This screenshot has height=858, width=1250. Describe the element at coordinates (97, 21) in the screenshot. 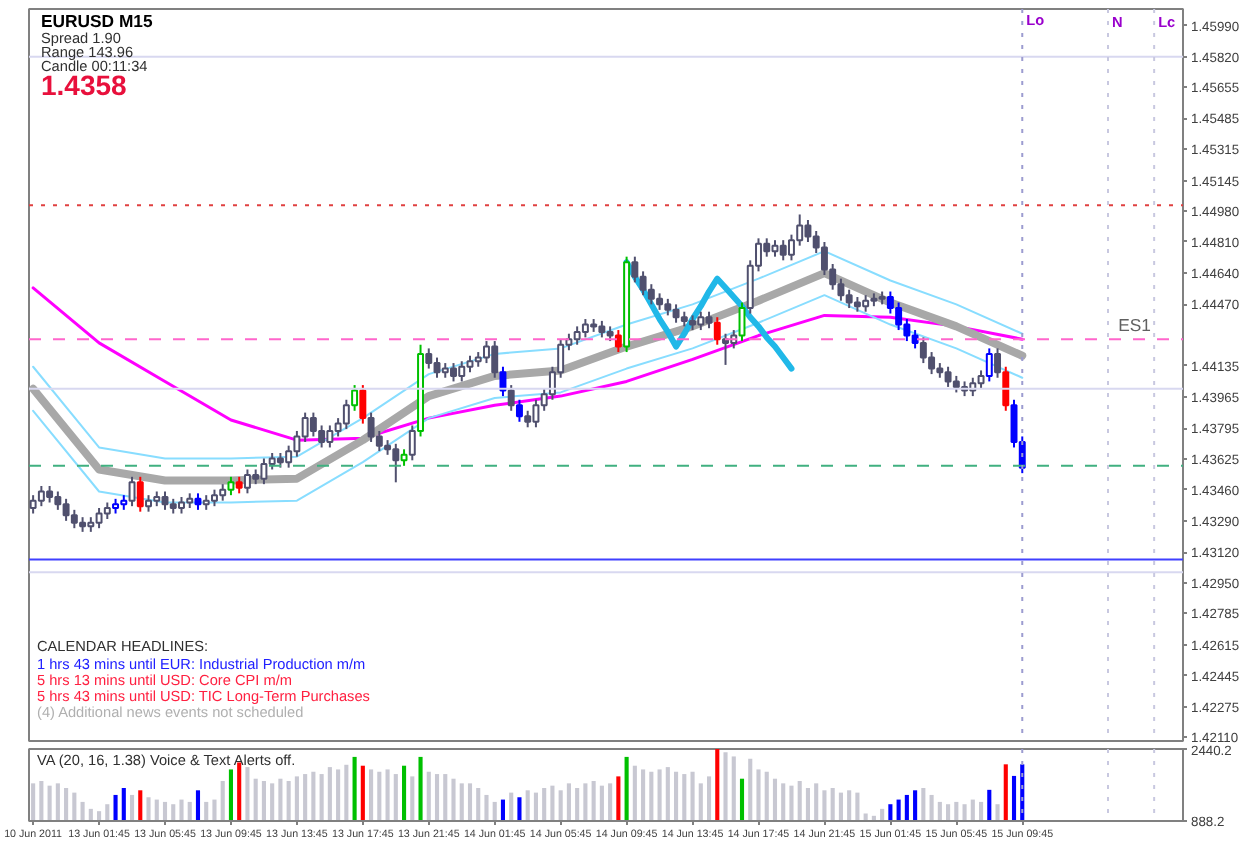

I see `chart-title: EURUSD M15` at that location.